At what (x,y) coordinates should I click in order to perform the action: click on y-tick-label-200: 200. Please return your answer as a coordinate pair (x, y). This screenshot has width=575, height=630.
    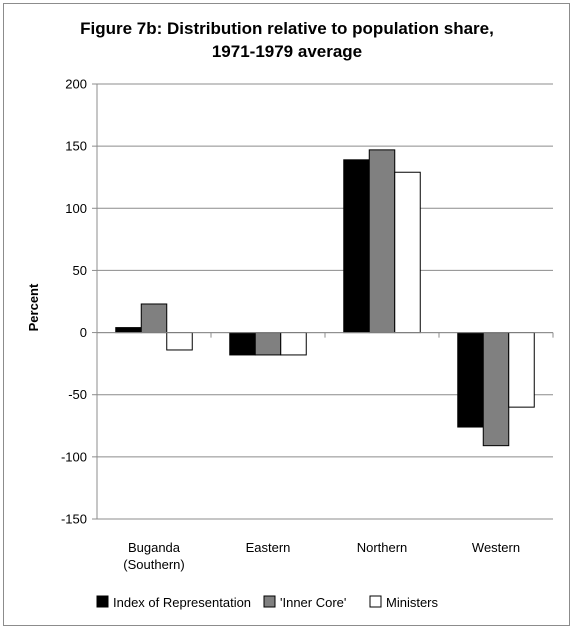
    Looking at the image, I should click on (76, 84).